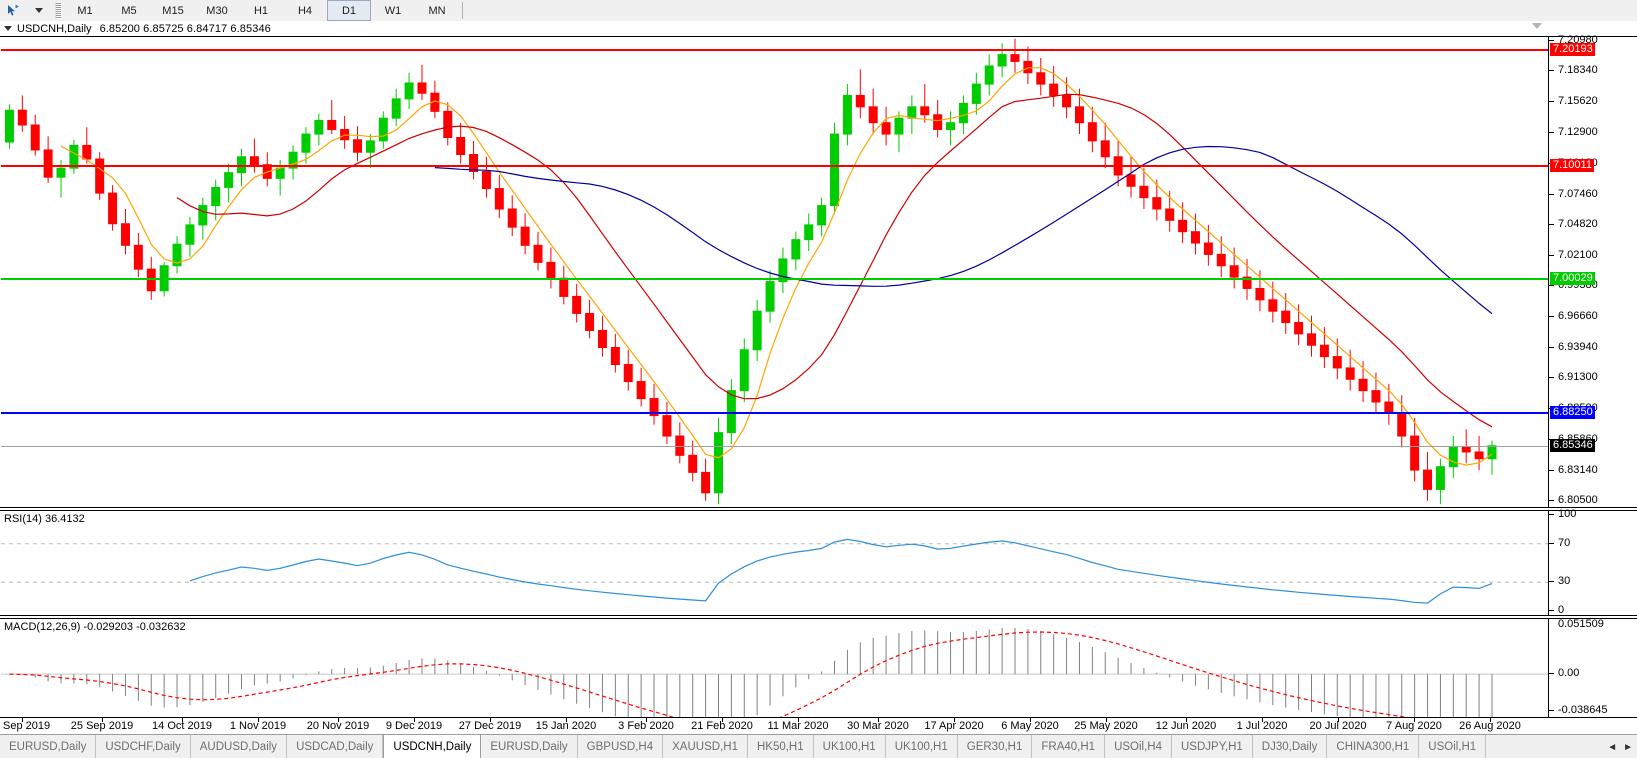  I want to click on level-line-support-green, so click(774, 279).